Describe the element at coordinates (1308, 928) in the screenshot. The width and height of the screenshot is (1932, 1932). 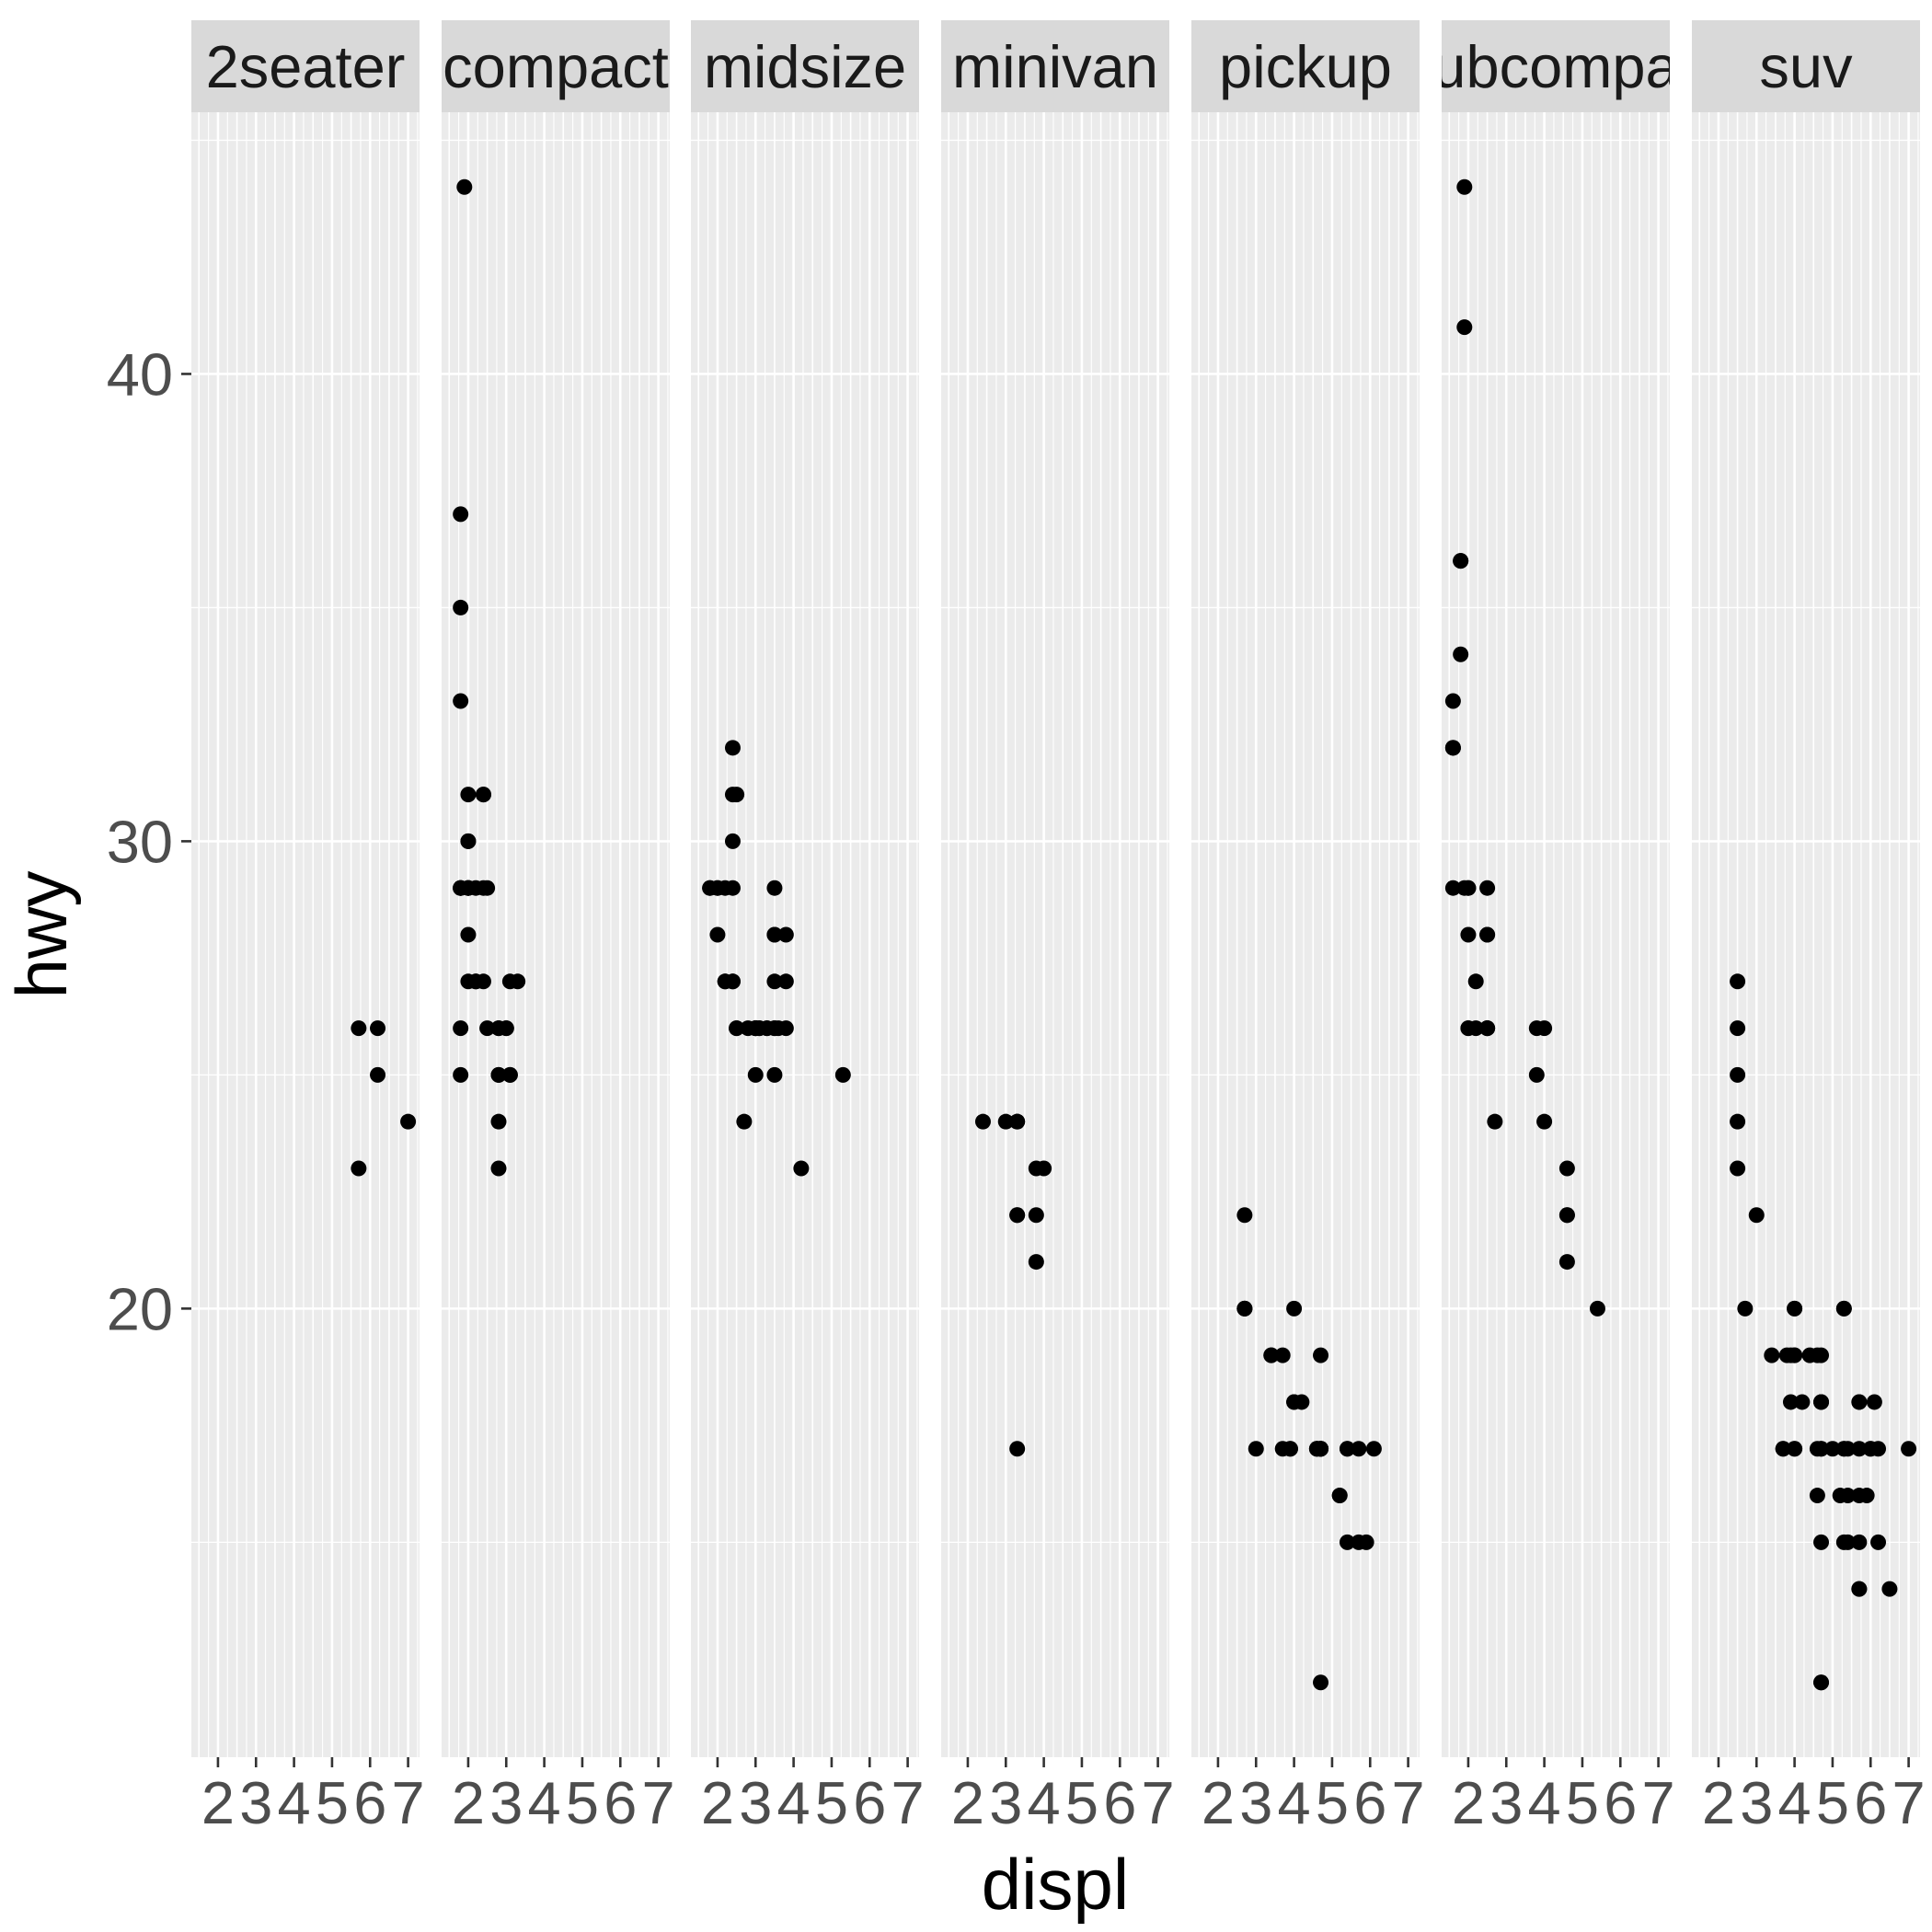
I see `panel-pickup: pickup 2 3 4 5 6 7` at that location.